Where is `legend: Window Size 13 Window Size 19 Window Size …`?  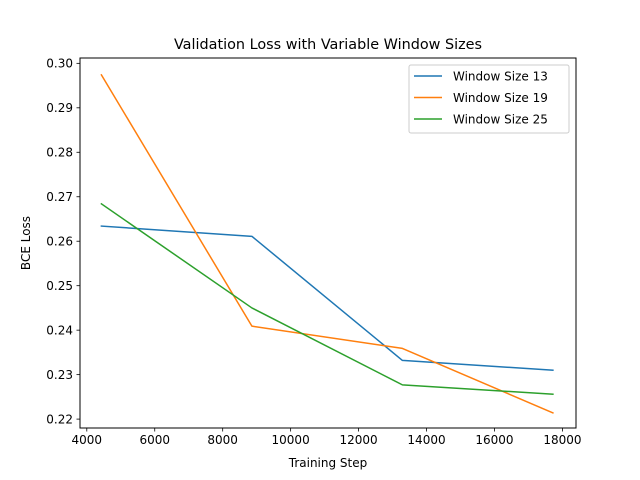 legend: Window Size 13 Window Size 19 Window Size … is located at coordinates (489, 99).